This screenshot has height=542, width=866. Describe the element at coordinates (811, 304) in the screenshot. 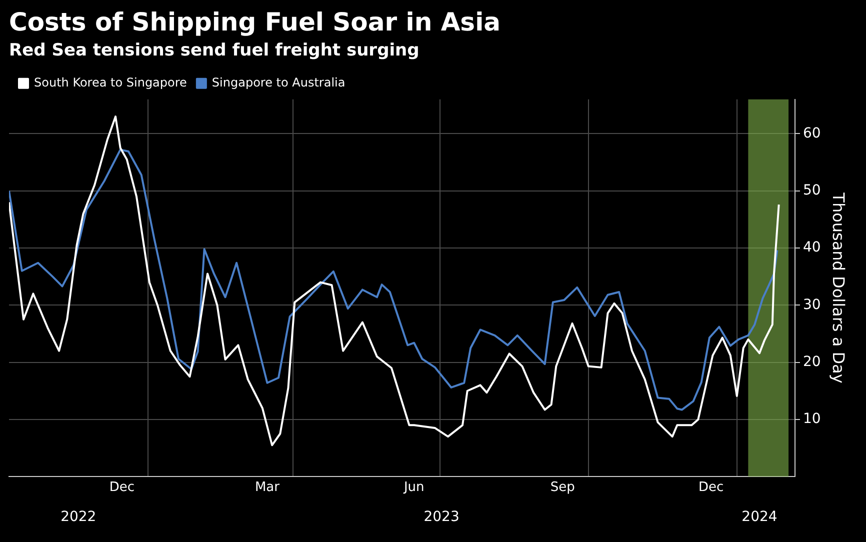

I see `y-tick-label: 30` at that location.